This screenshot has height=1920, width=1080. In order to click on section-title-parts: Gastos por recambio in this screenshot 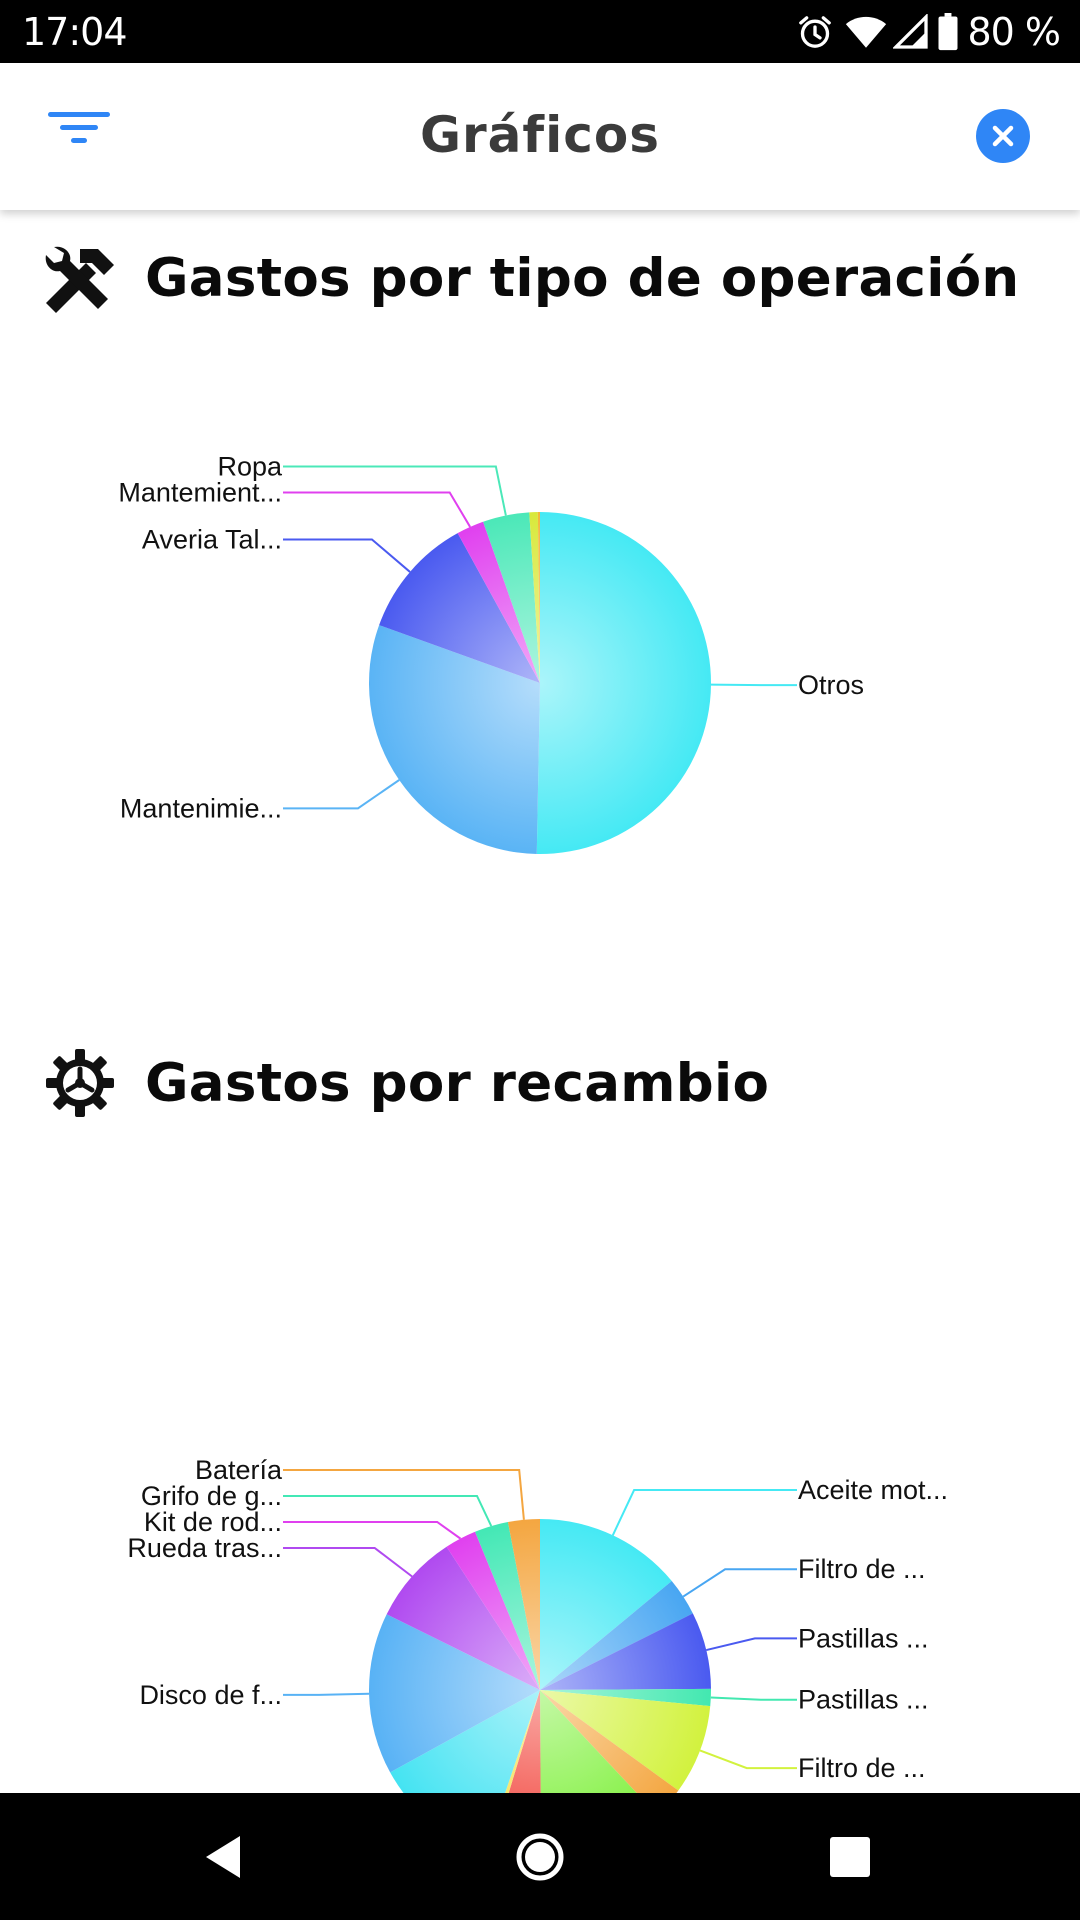, I will do `click(457, 1083)`.